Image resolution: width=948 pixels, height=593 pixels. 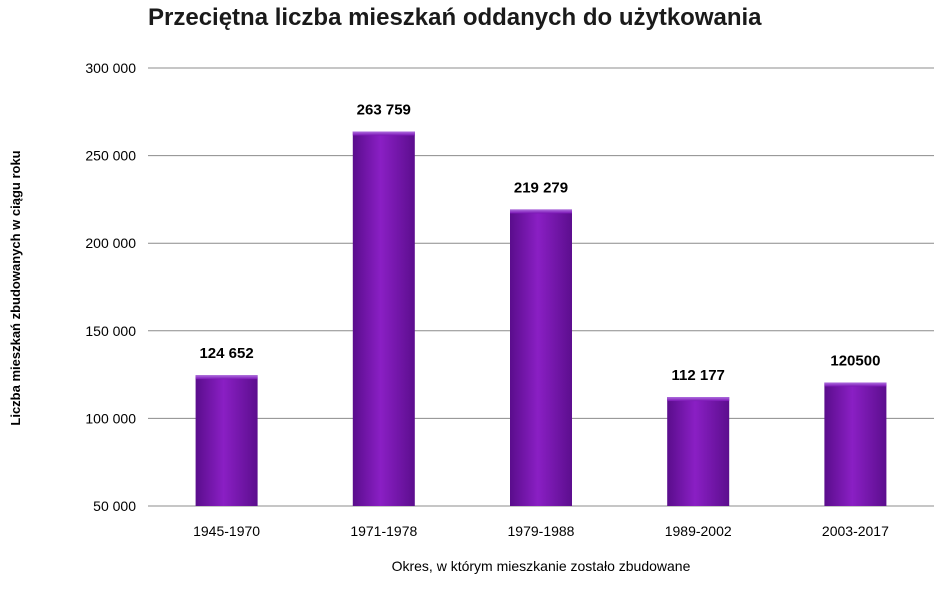 I want to click on y-tick-label: 300 000, so click(x=110, y=68).